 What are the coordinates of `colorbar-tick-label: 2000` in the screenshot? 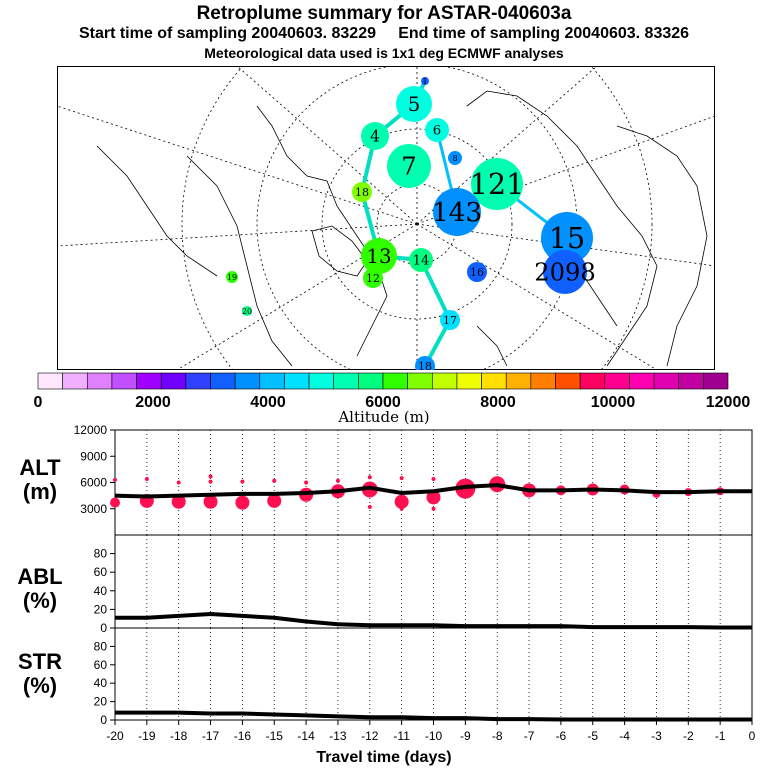 It's located at (153, 402).